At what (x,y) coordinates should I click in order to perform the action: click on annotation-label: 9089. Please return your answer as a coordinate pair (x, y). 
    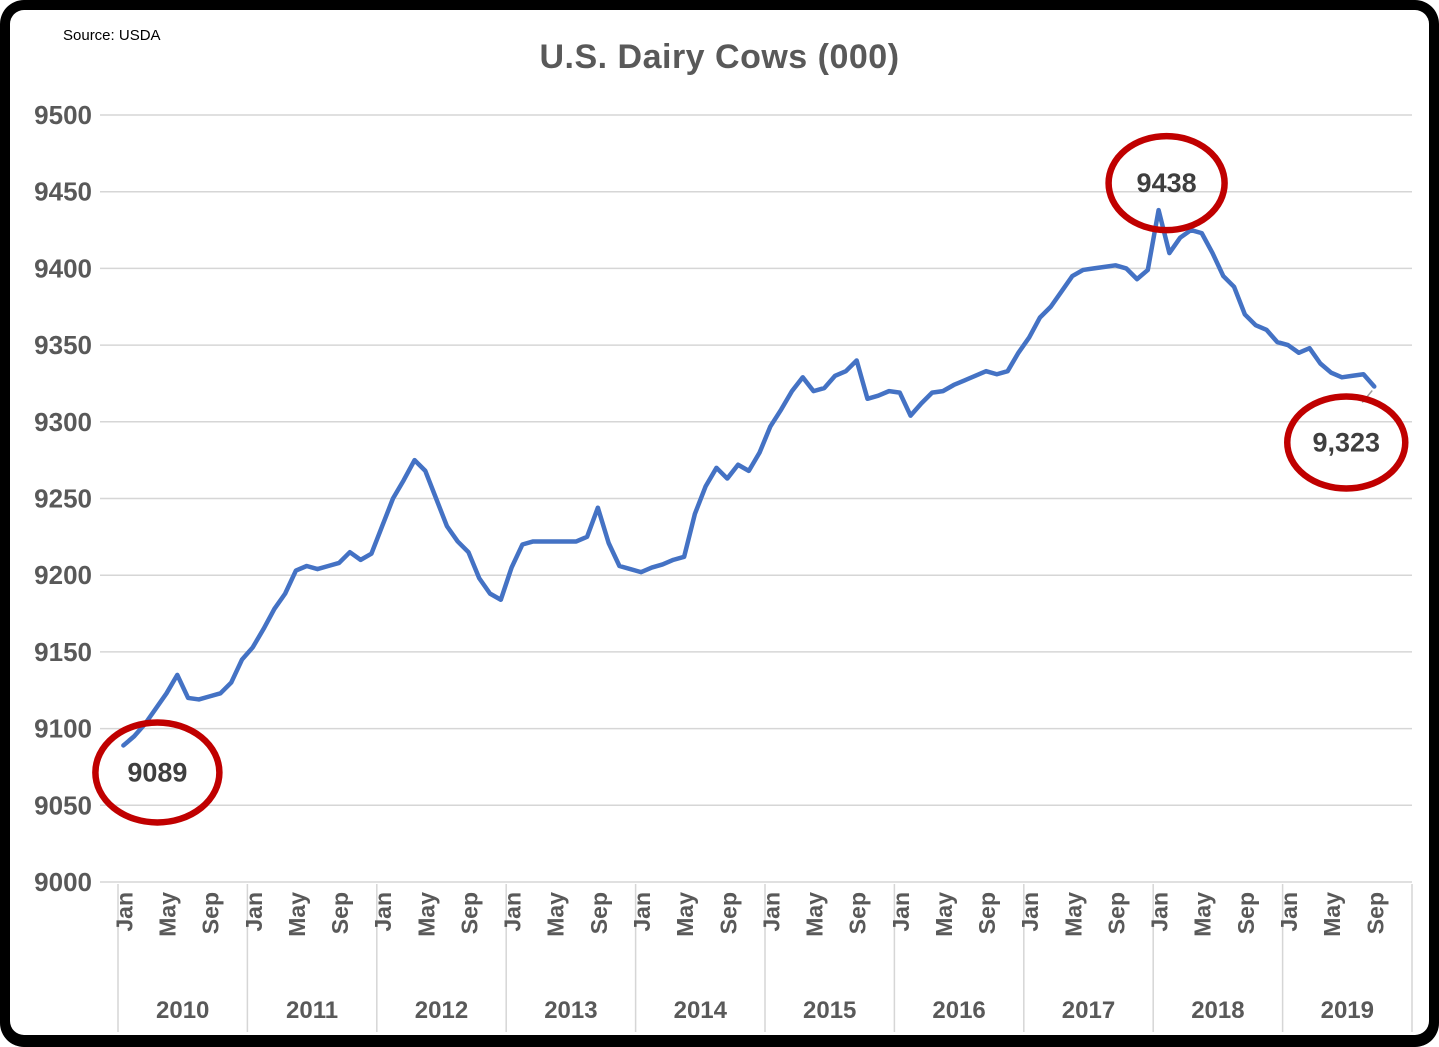
    Looking at the image, I should click on (157, 772).